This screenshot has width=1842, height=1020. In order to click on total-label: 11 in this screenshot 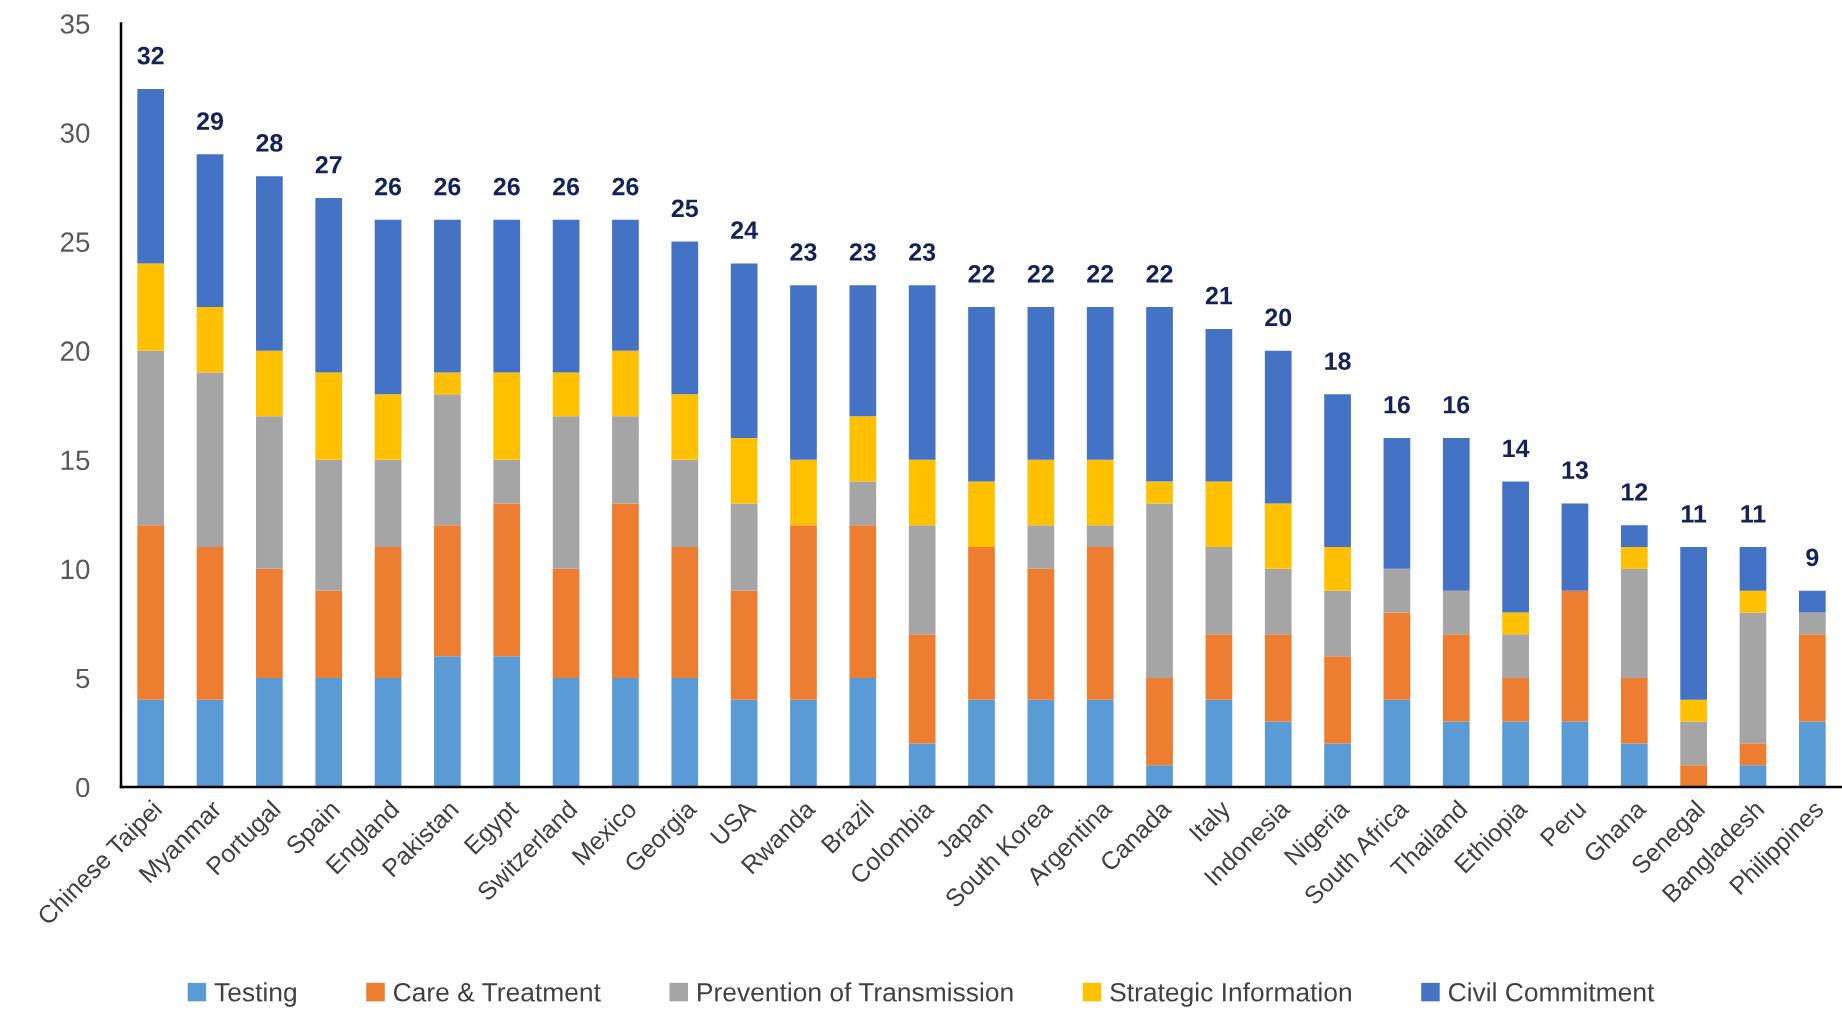, I will do `click(1753, 514)`.